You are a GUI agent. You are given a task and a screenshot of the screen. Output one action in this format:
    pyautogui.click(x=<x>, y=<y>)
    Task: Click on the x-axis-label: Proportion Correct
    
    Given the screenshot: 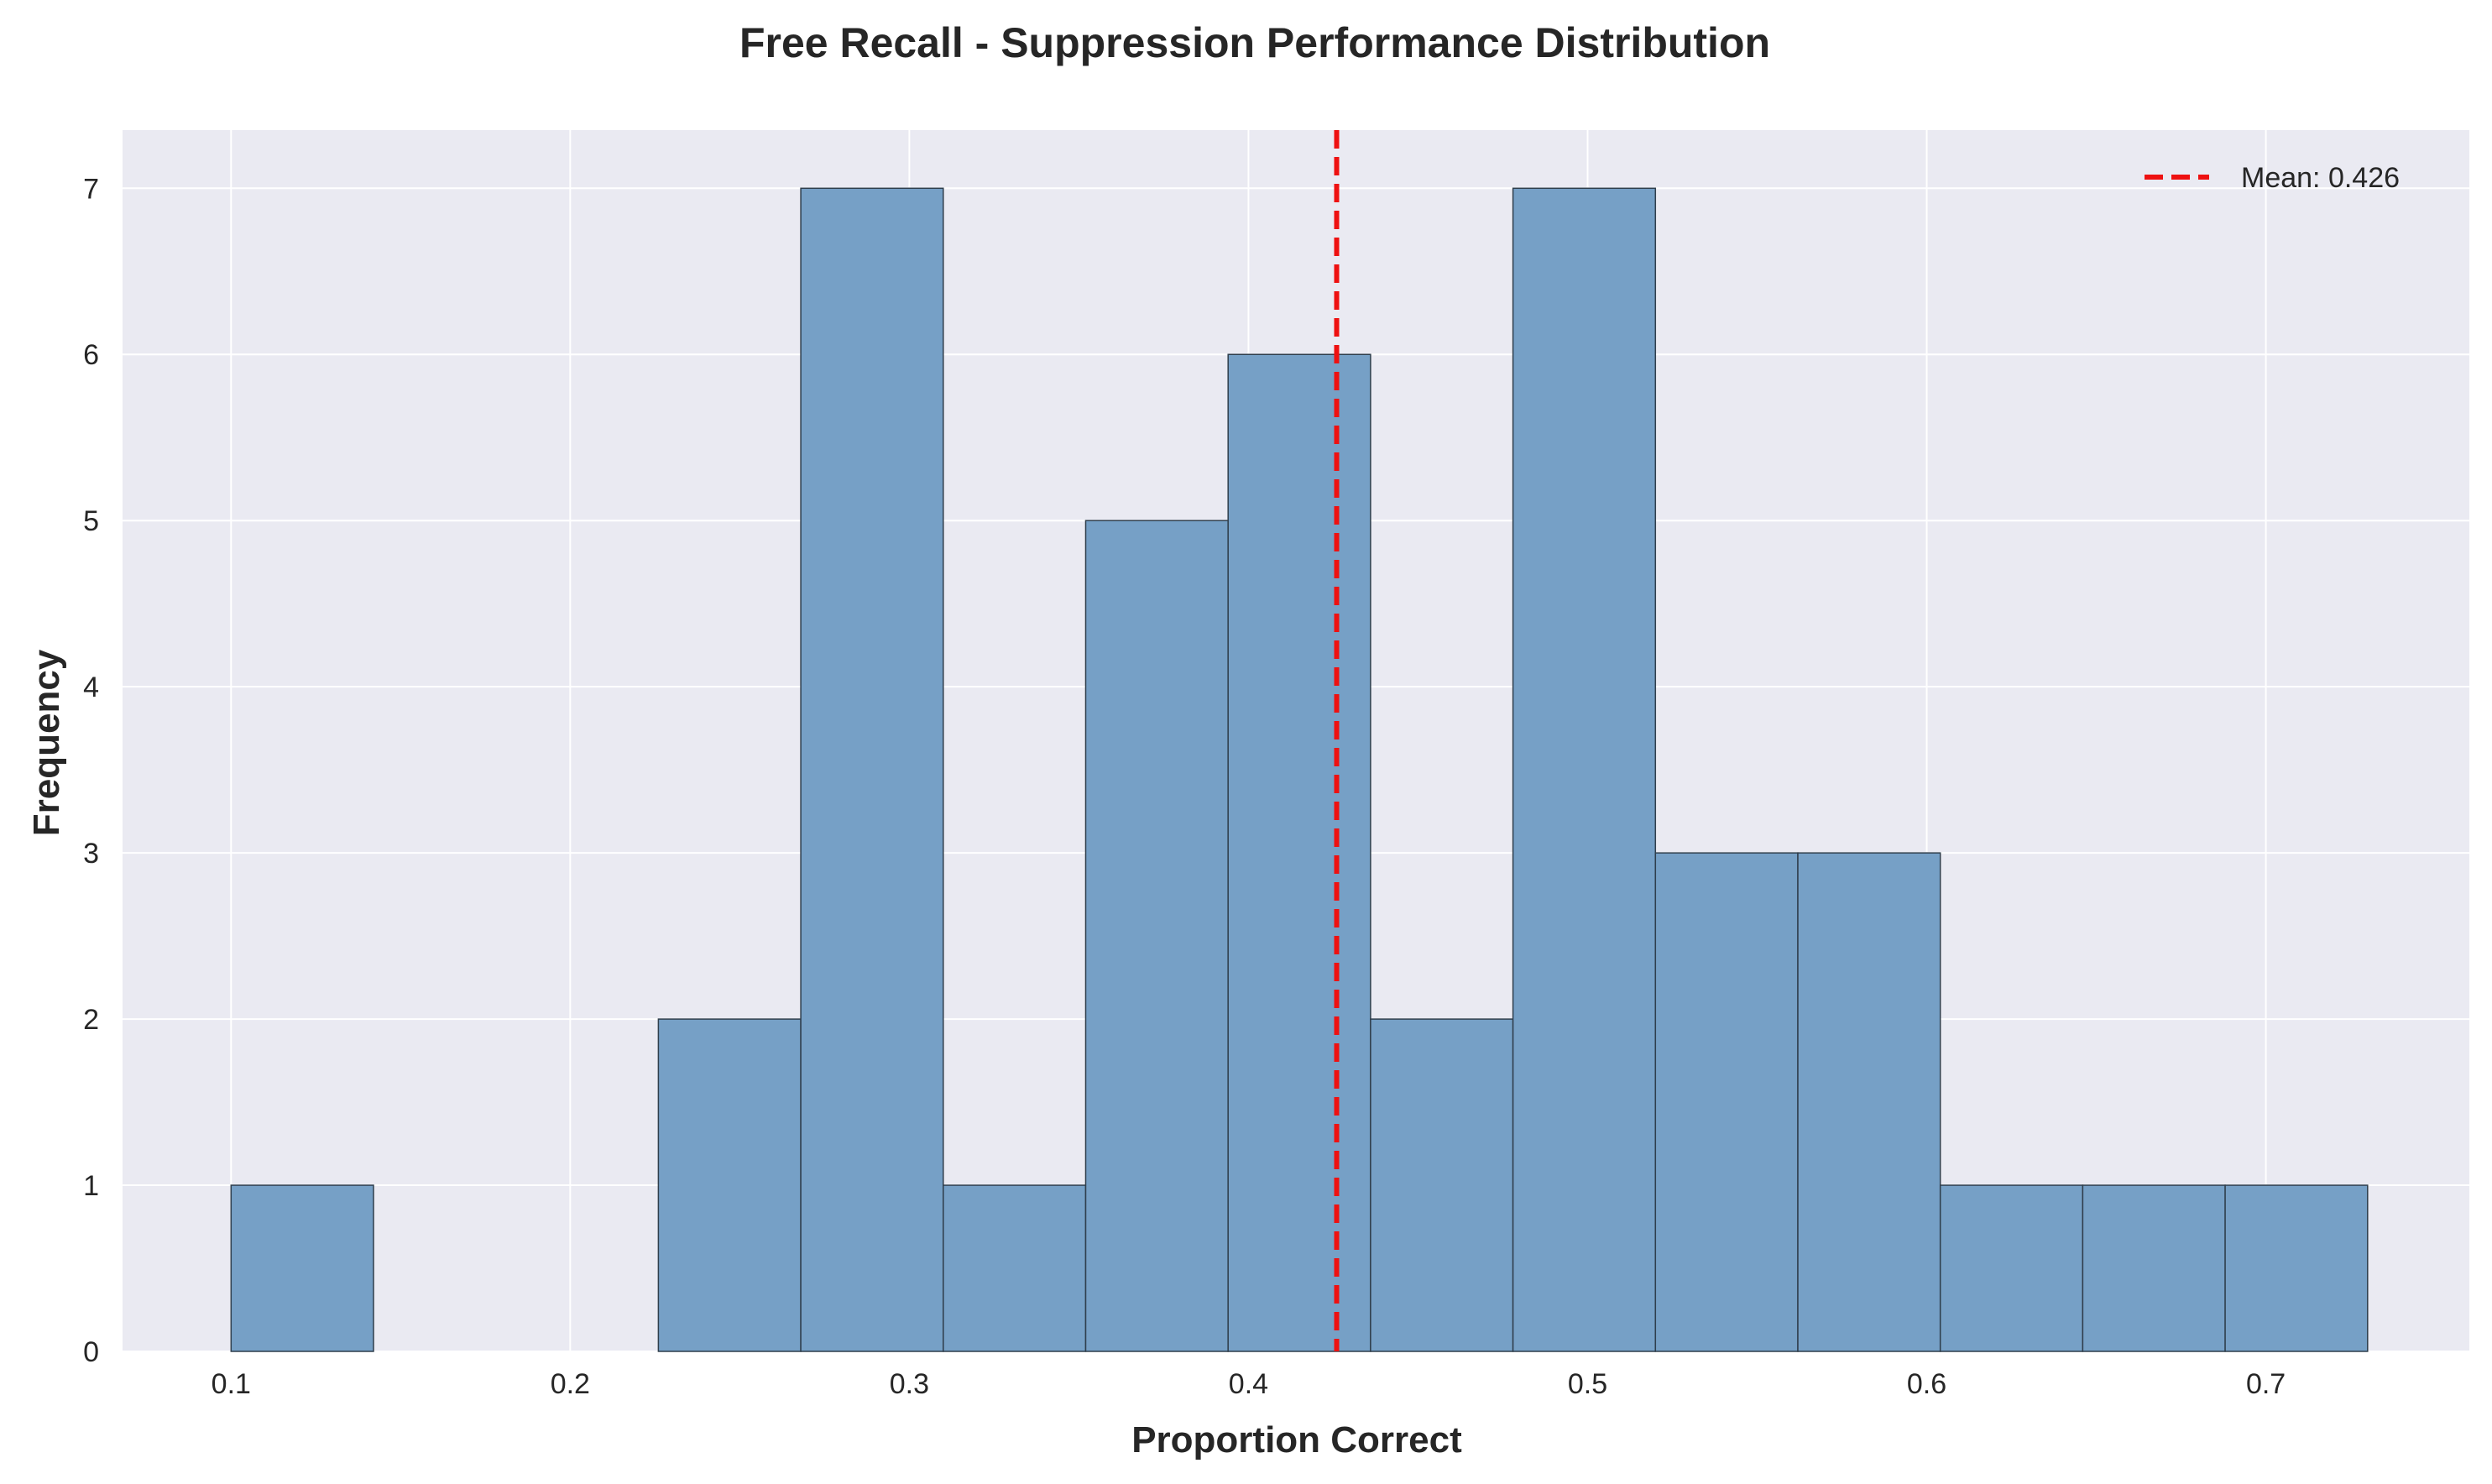 What is the action you would take?
    pyautogui.click(x=1296, y=1439)
    